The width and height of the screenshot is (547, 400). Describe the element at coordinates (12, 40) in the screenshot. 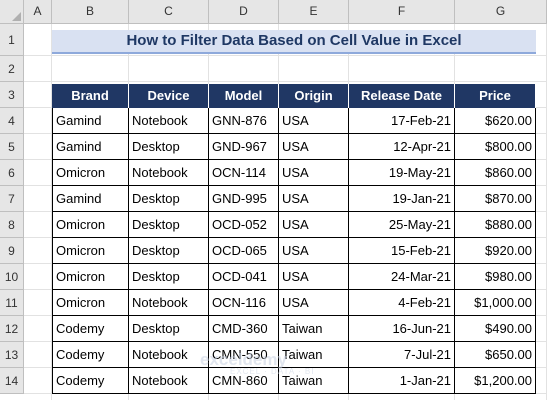

I see `row-header-1: 1` at that location.